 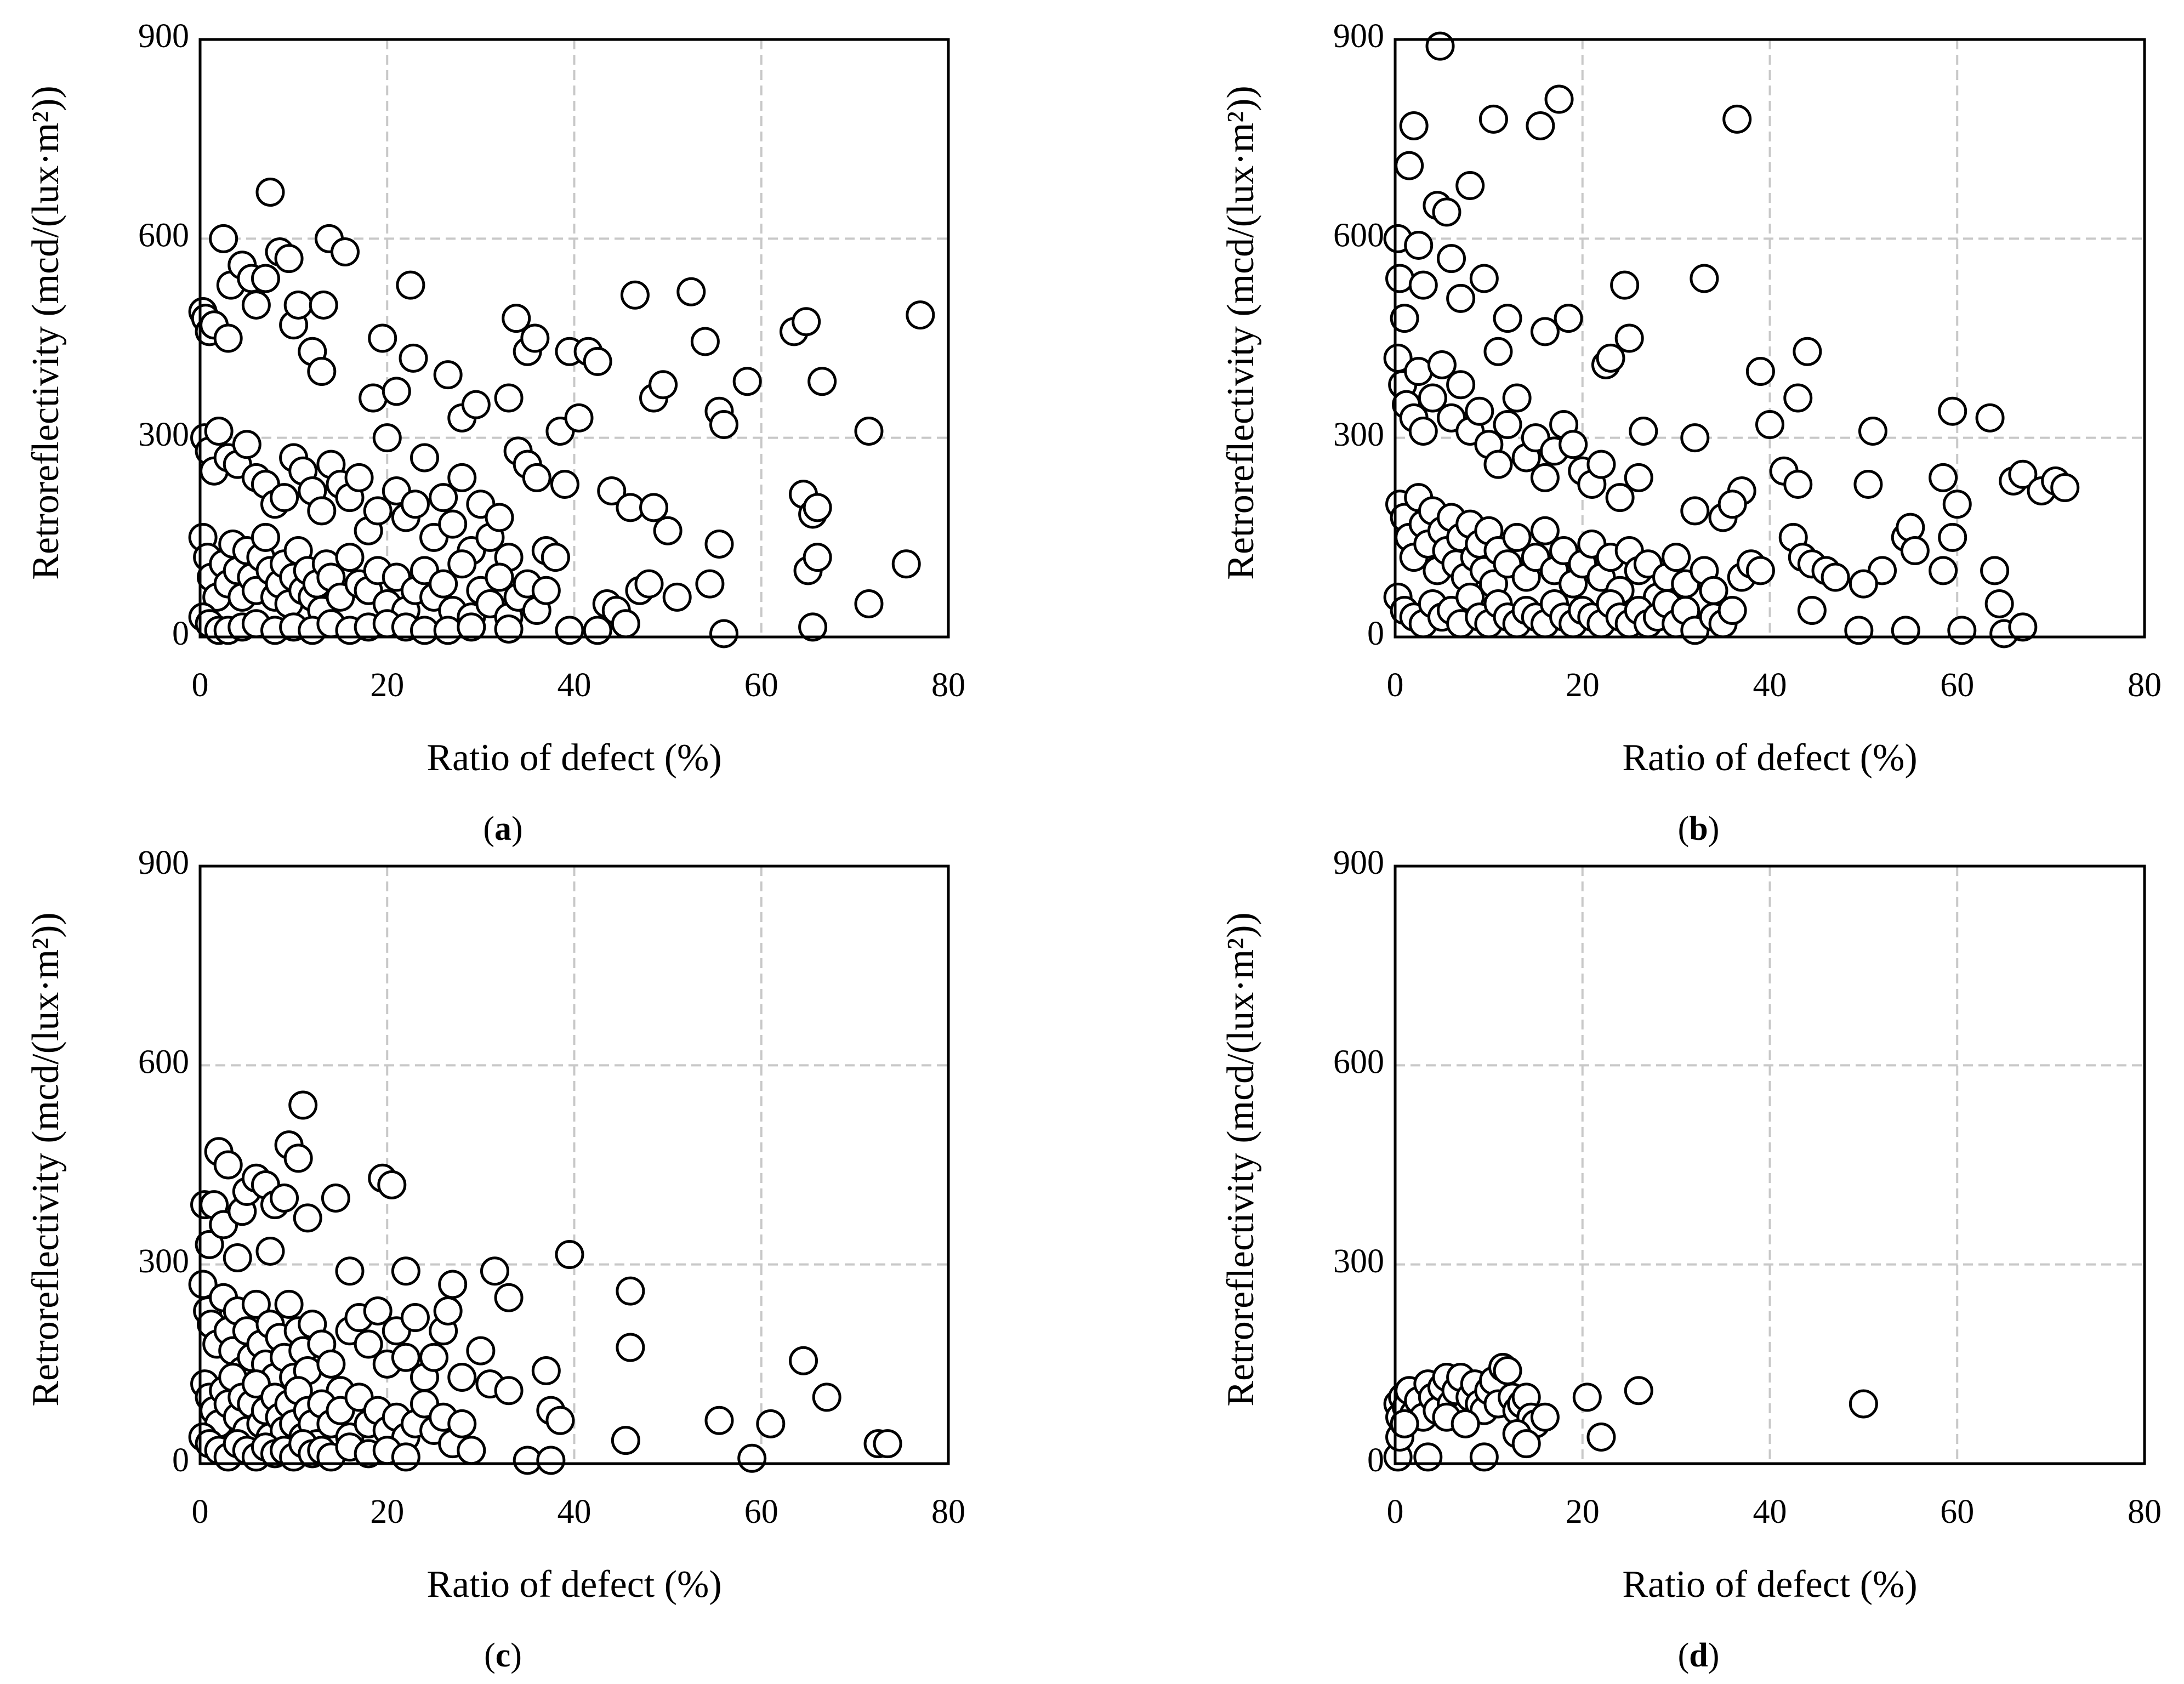 What do you see at coordinates (561, 413) in the screenshot?
I see `scatter-series` at bounding box center [561, 413].